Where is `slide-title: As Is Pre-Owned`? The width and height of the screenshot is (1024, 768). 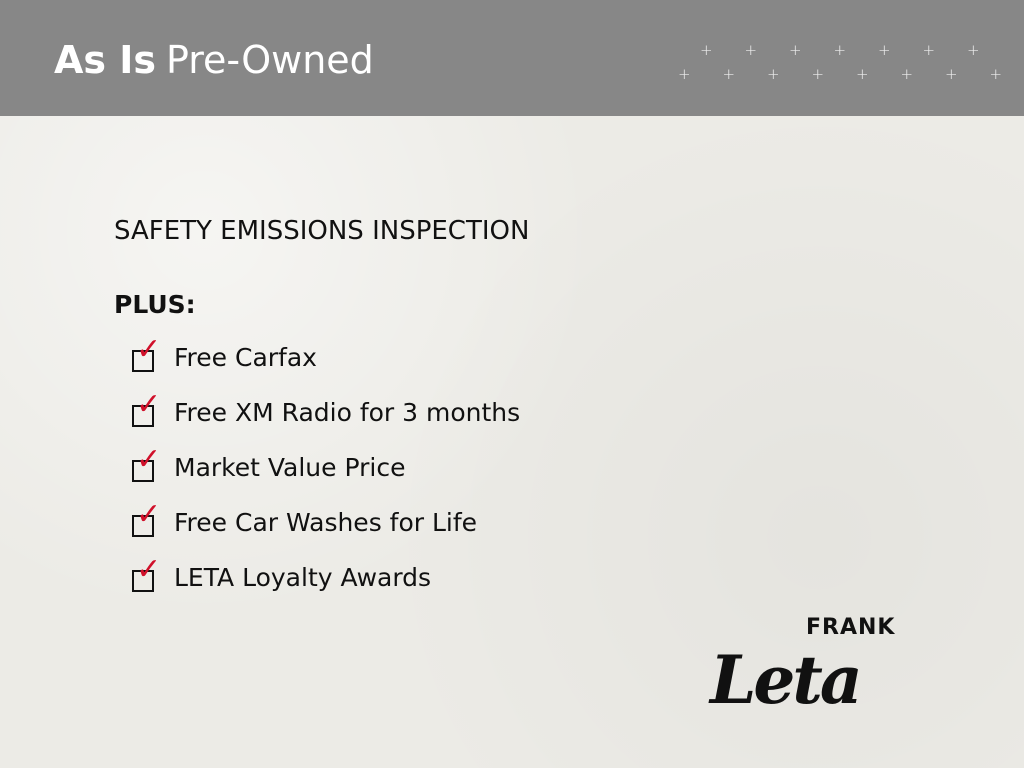 slide-title: As Is Pre-Owned is located at coordinates (214, 60).